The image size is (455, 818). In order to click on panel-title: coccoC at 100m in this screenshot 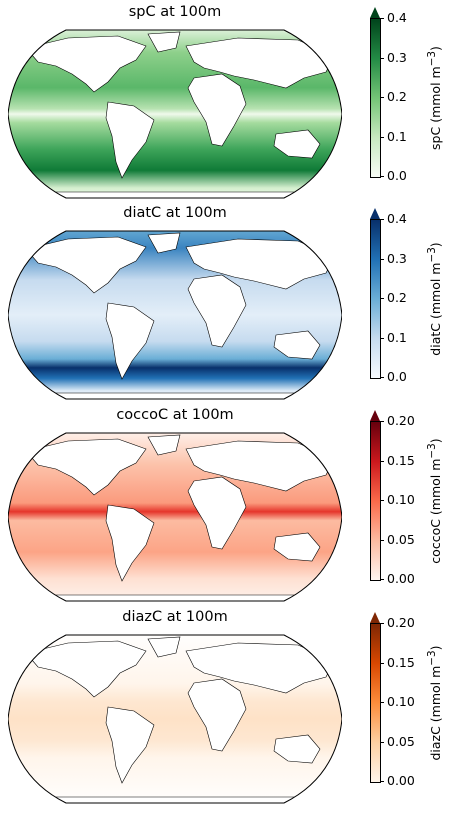, I will do `click(175, 415)`.